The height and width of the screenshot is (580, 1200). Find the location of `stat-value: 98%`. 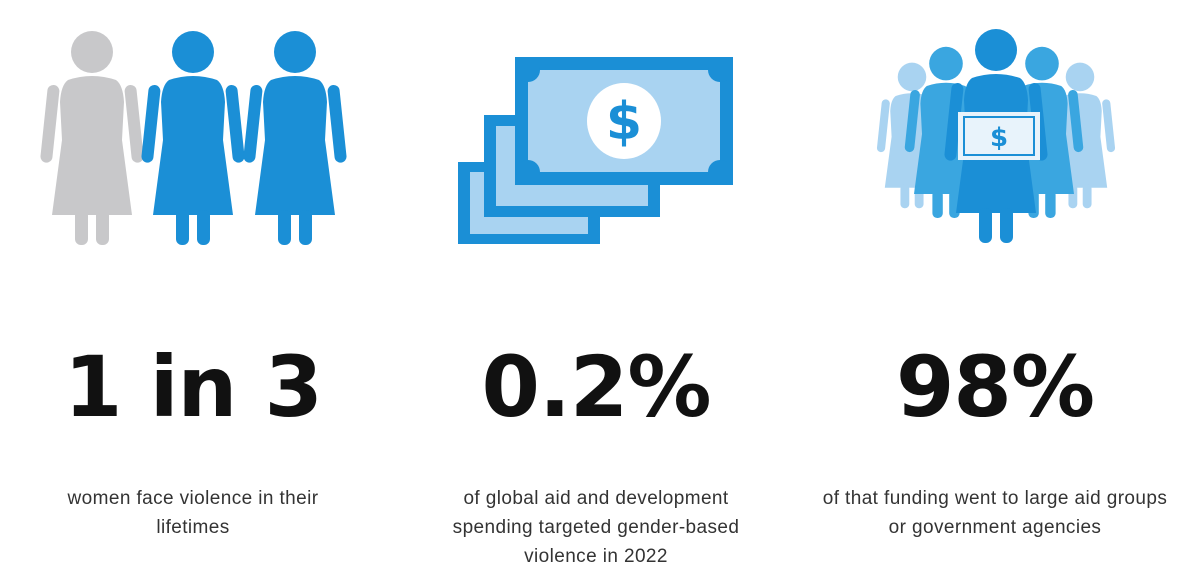

stat-value: 98% is located at coordinates (995, 387).